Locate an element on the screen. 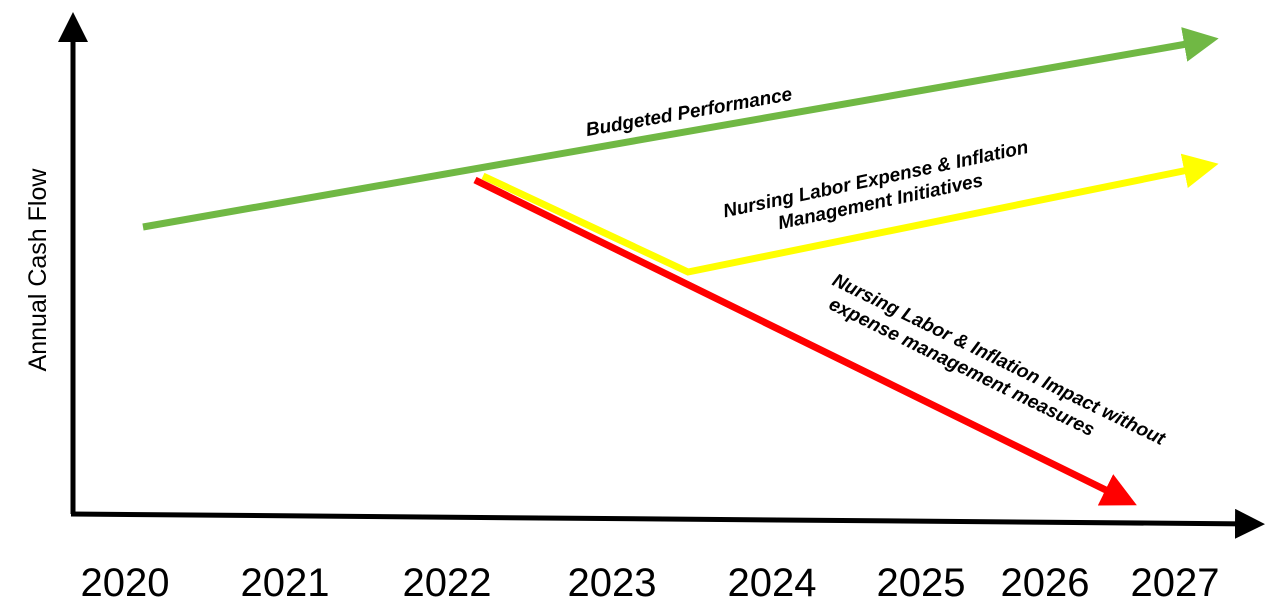  year-label: 2021 is located at coordinates (285, 581).